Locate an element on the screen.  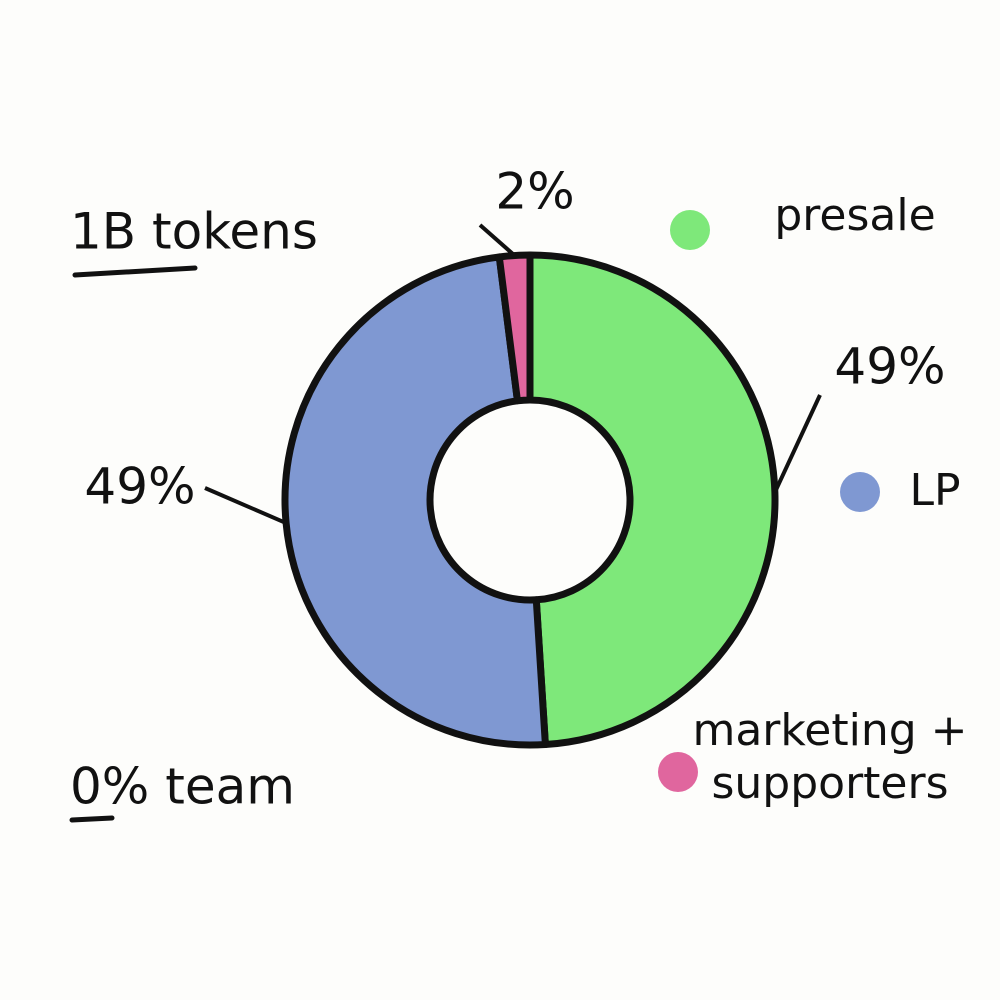
annotation: 1B tokens is located at coordinates (194, 232).